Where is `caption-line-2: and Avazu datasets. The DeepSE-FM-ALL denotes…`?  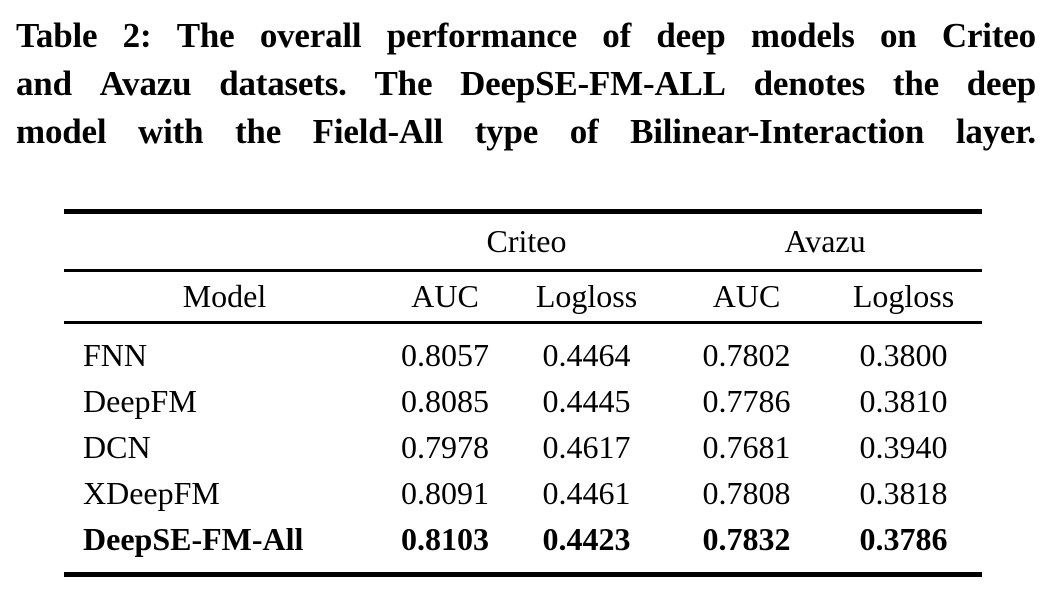
caption-line-2: and Avazu datasets. The DeepSE-FM-ALL denotes… is located at coordinates (526, 88).